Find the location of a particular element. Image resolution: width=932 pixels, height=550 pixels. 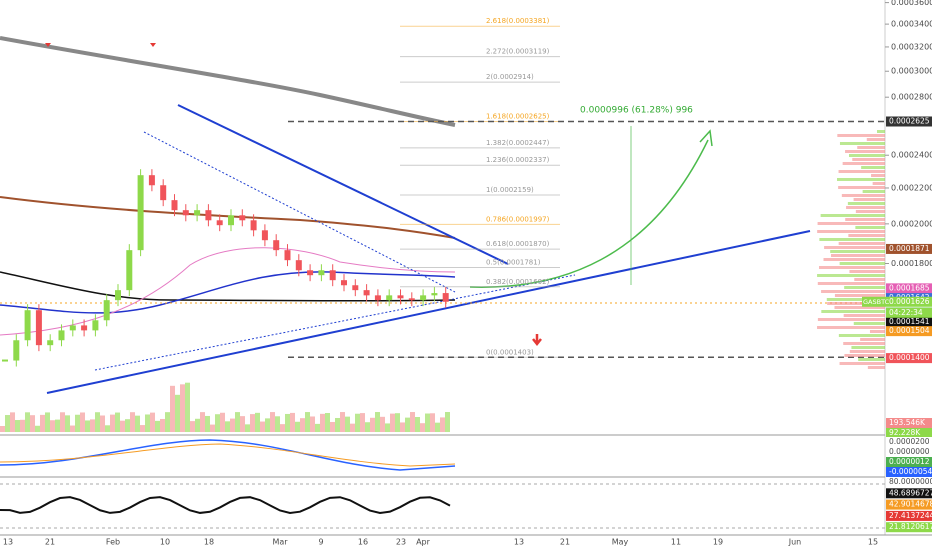

fib-label: 1.236(0.0002337) is located at coordinates (518, 160).